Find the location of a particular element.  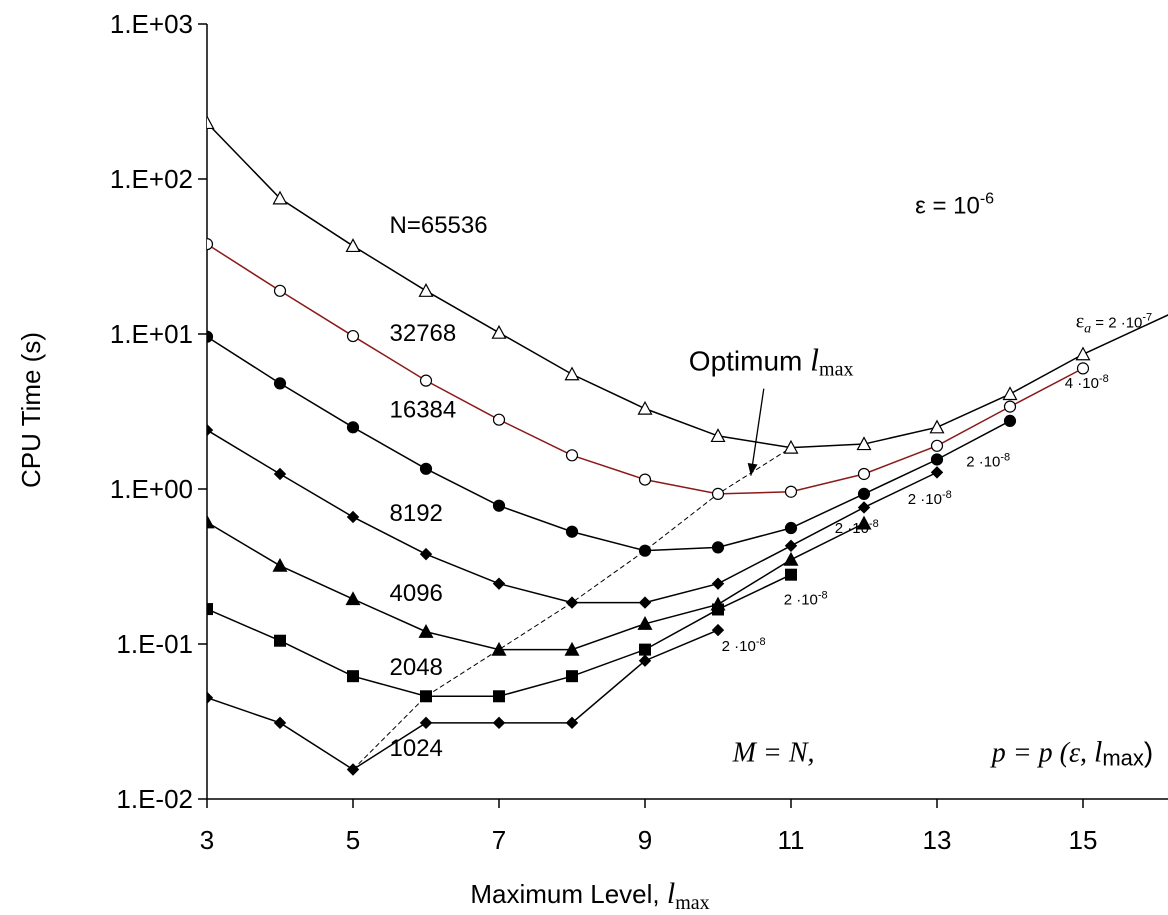

epsilon-label: ε = 10-6 is located at coordinates (954, 204).